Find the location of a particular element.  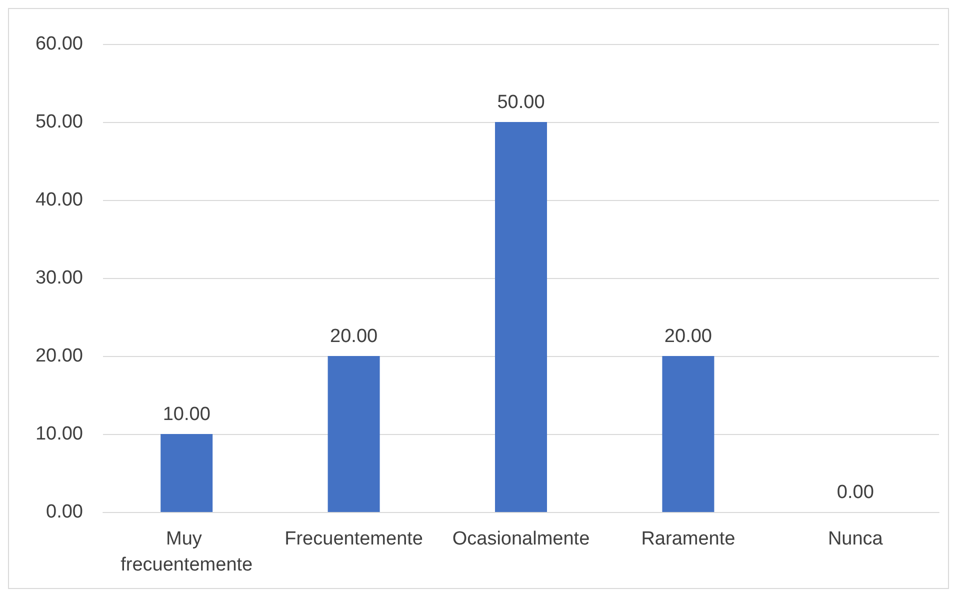

x-tick-label: Ocasionalmente is located at coordinates (521, 539).